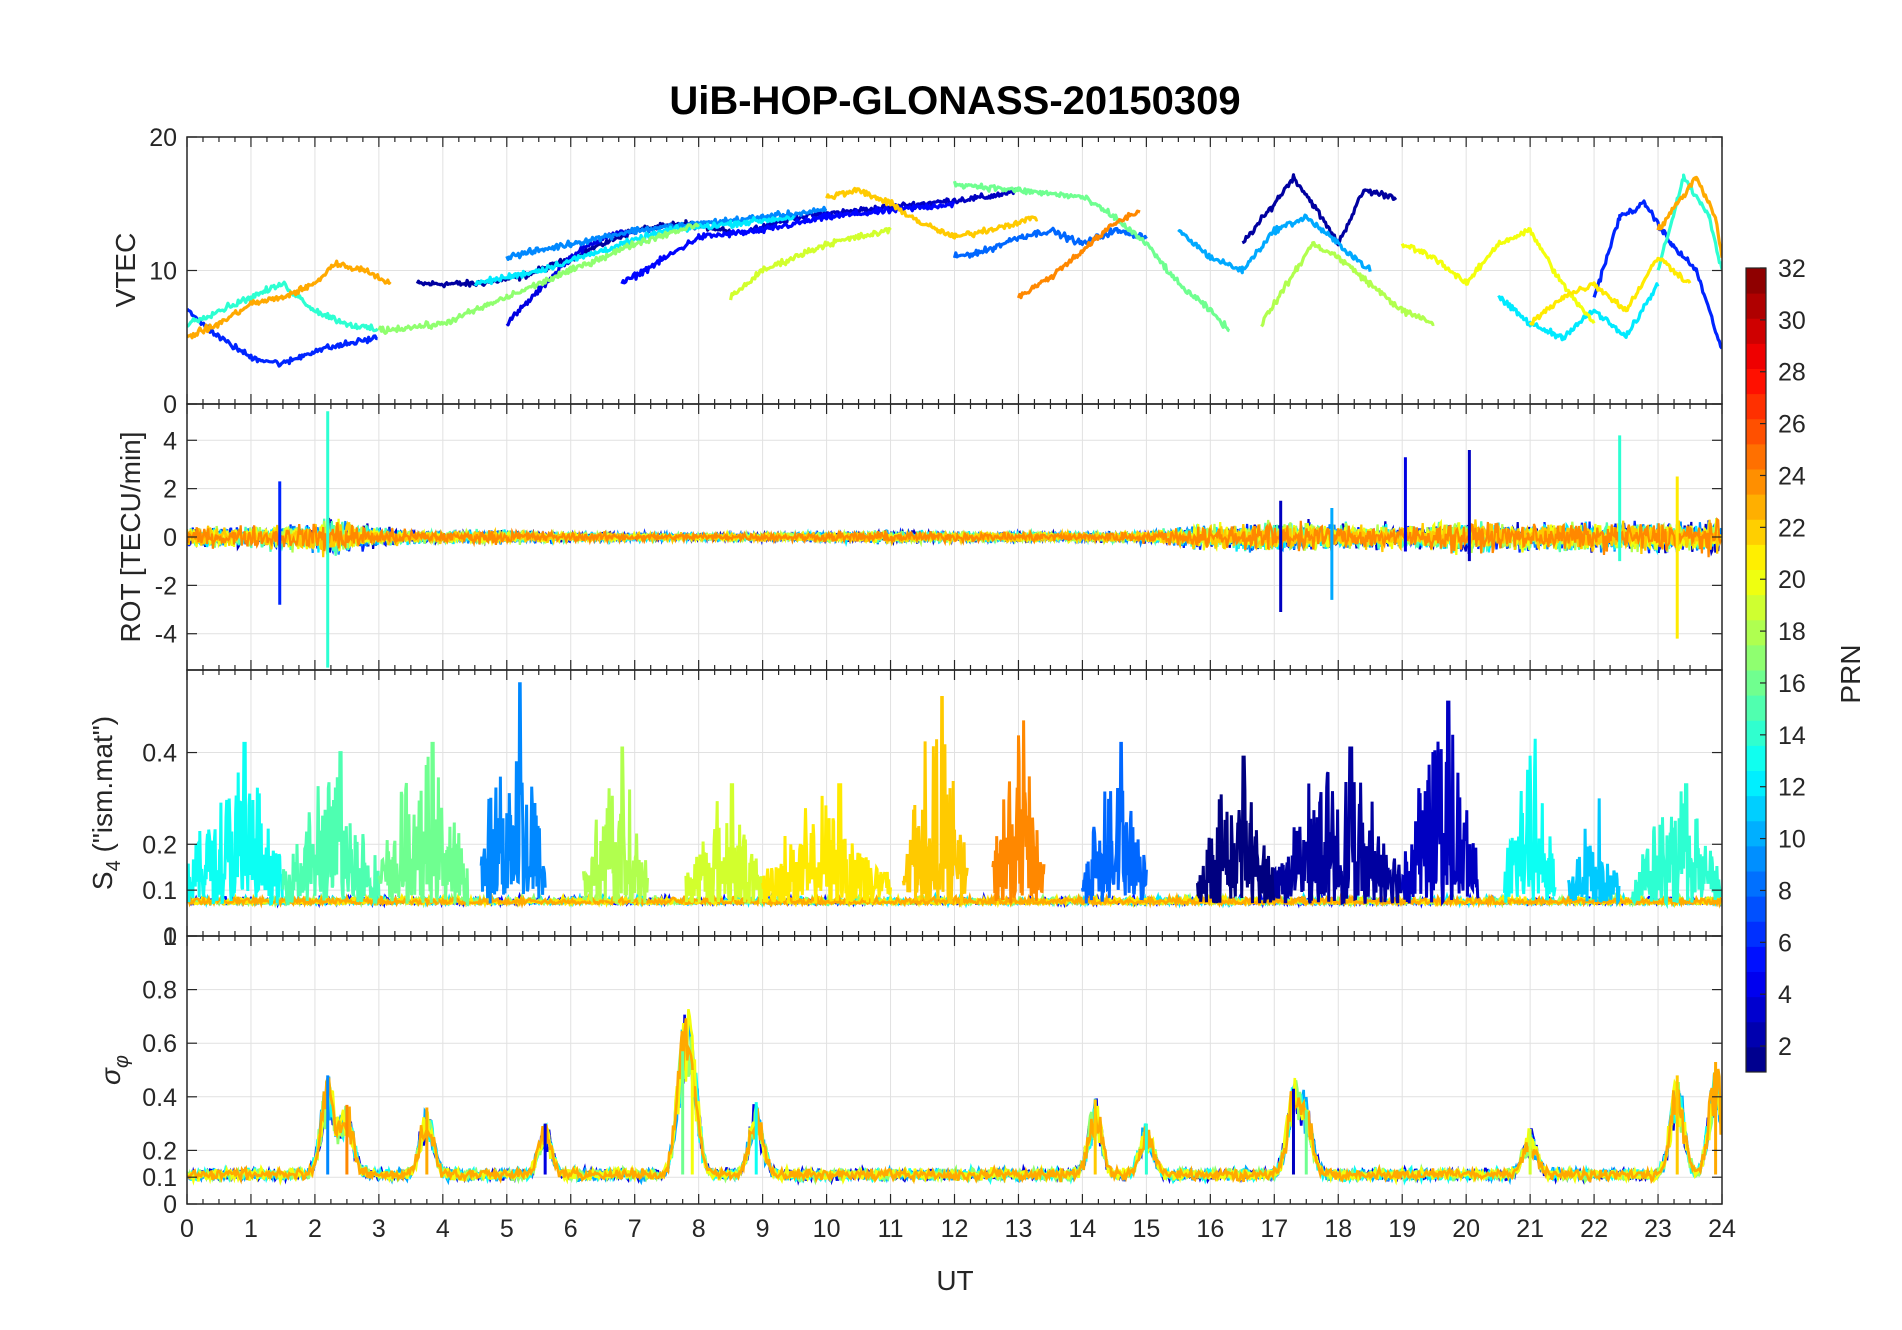 This screenshot has width=1902, height=1330. Describe the element at coordinates (102, 788) in the screenshot. I see `s4-ylabel-rest: ("ism.mat")` at that location.